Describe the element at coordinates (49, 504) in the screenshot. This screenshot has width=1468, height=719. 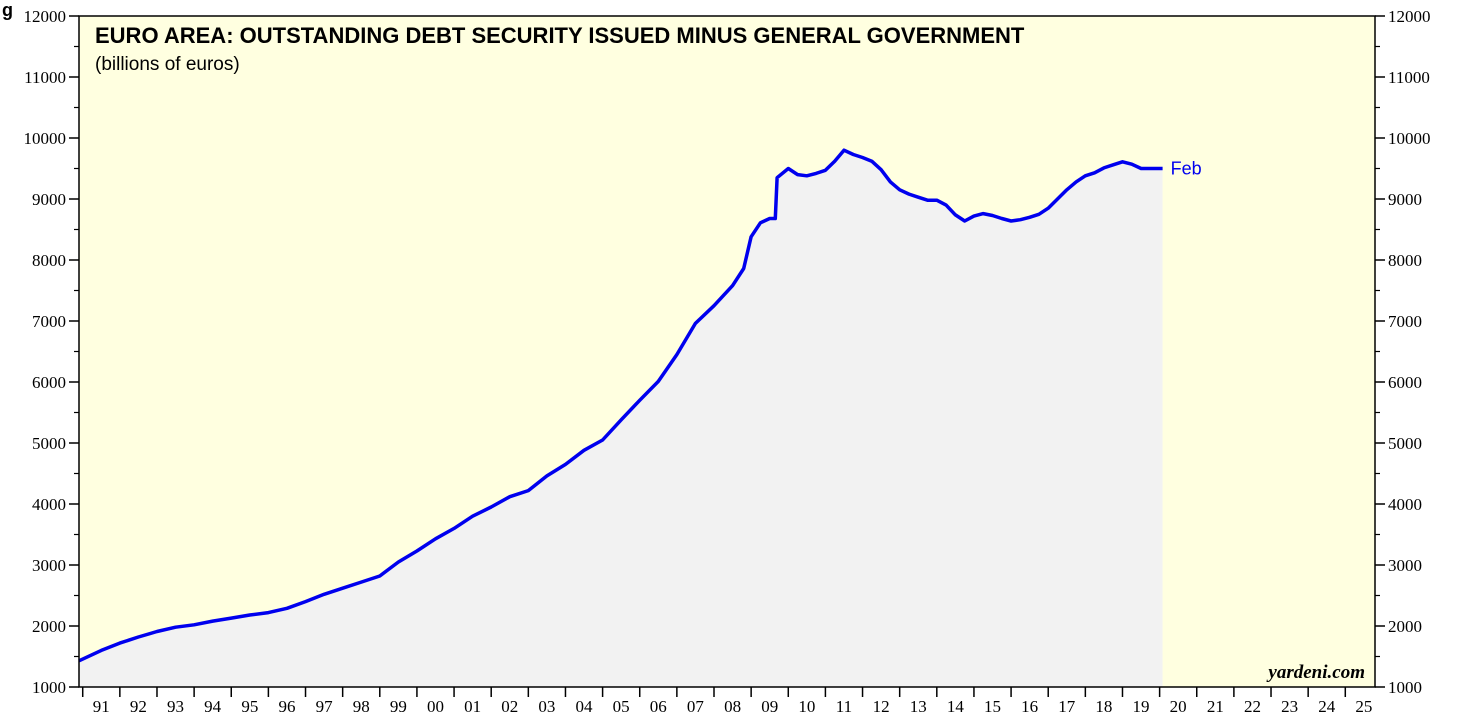
I see `y-tick-label-left: 4000` at that location.